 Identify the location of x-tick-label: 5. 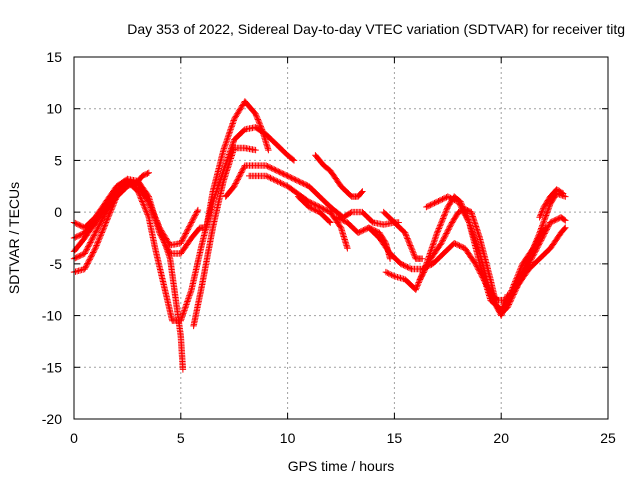
(181, 438).